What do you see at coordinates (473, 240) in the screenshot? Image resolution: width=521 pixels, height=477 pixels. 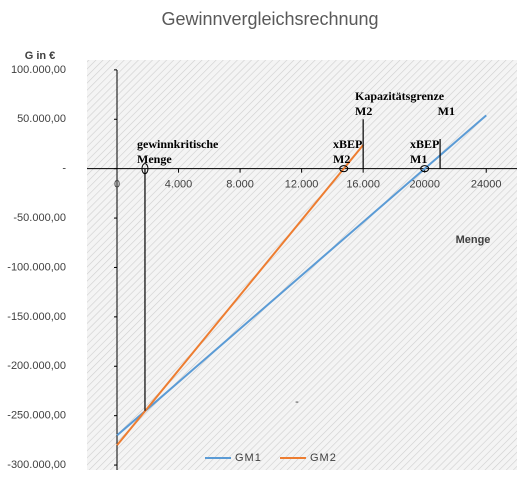 I see `x-axis-label: Menge` at bounding box center [473, 240].